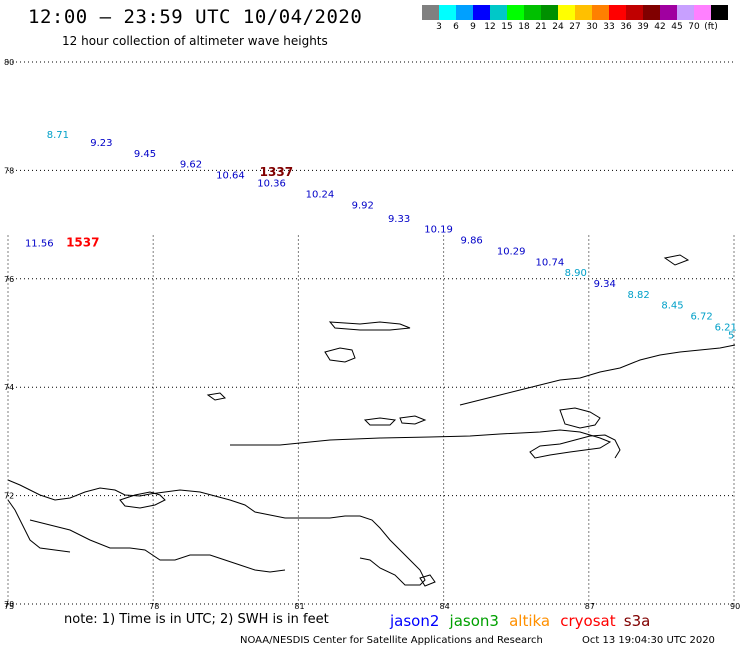 The width and height of the screenshot is (740, 650). What do you see at coordinates (590, 606) in the screenshot?
I see `lon-tick-label: 87` at bounding box center [590, 606].